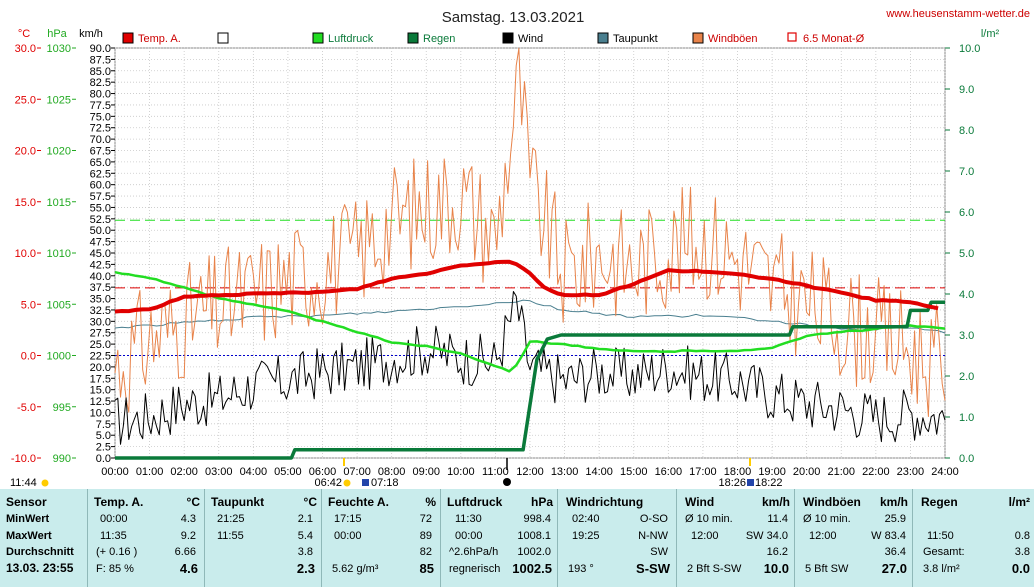 The height and width of the screenshot is (587, 1034). What do you see at coordinates (25, 152) in the screenshot?
I see `temp-tick: 20.0` at bounding box center [25, 152].